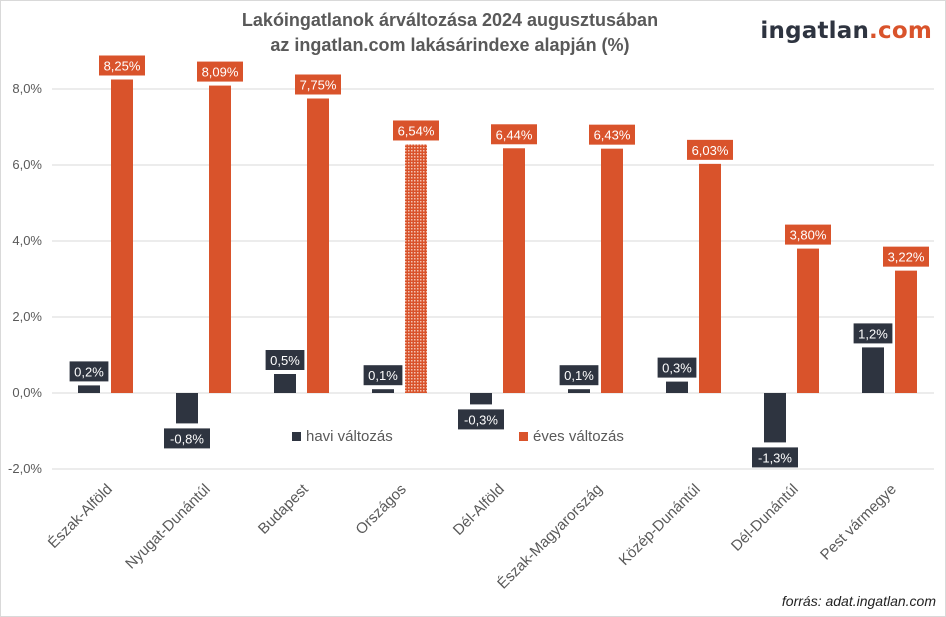 This screenshot has height=617, width=946. I want to click on data-label-havi: 0,2%, so click(89, 371).